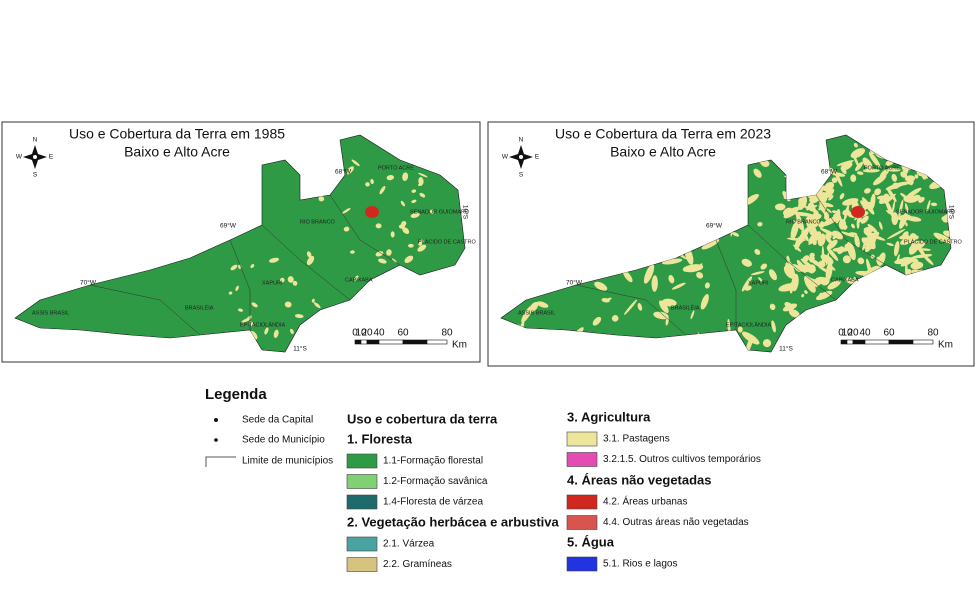  Describe the element at coordinates (216, 440) in the screenshot. I see `municipality-symbol` at that location.